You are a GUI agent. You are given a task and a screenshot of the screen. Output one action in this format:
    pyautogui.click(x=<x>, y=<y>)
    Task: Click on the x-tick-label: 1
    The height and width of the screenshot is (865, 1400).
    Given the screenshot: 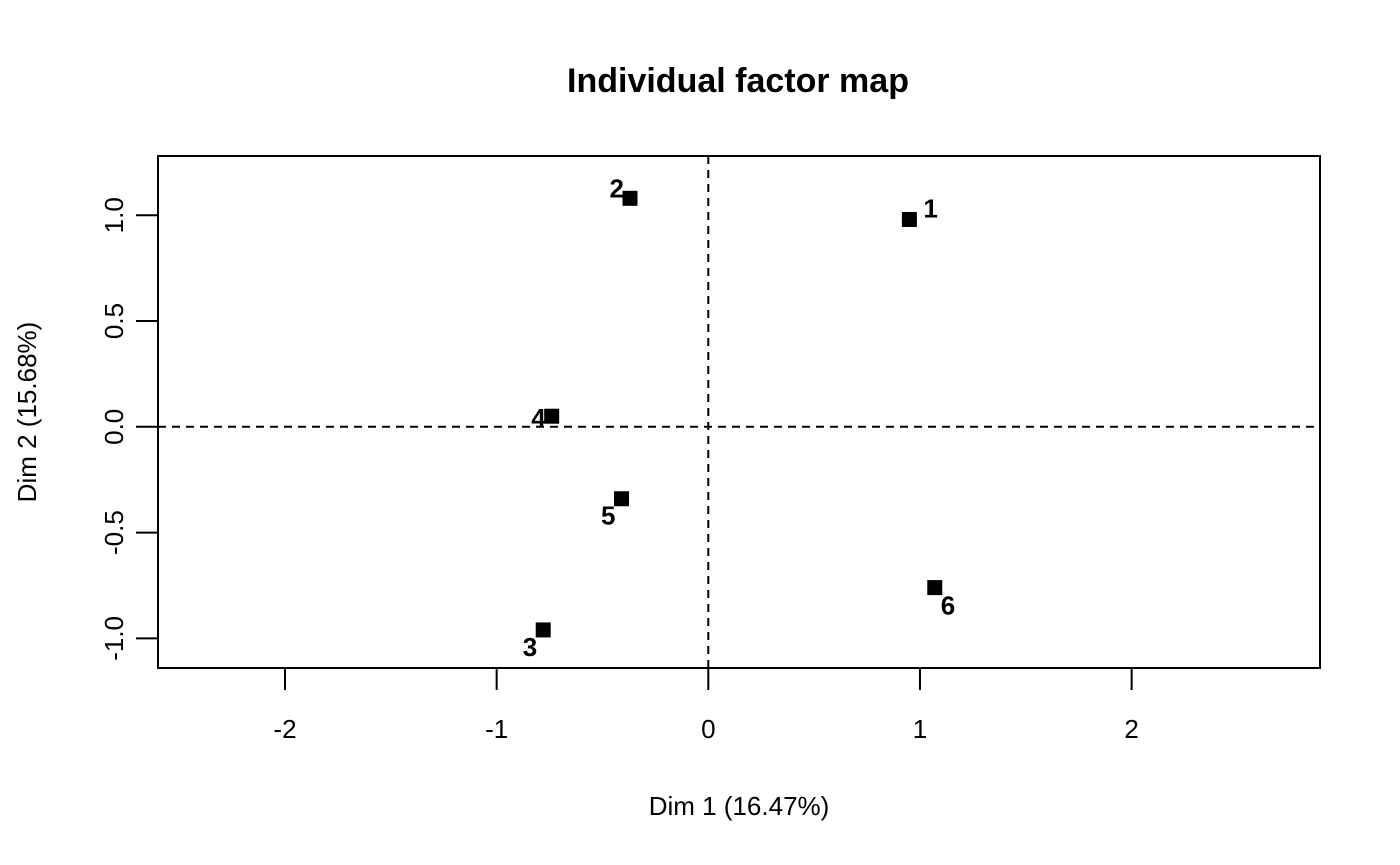 What is the action you would take?
    pyautogui.click(x=920, y=729)
    